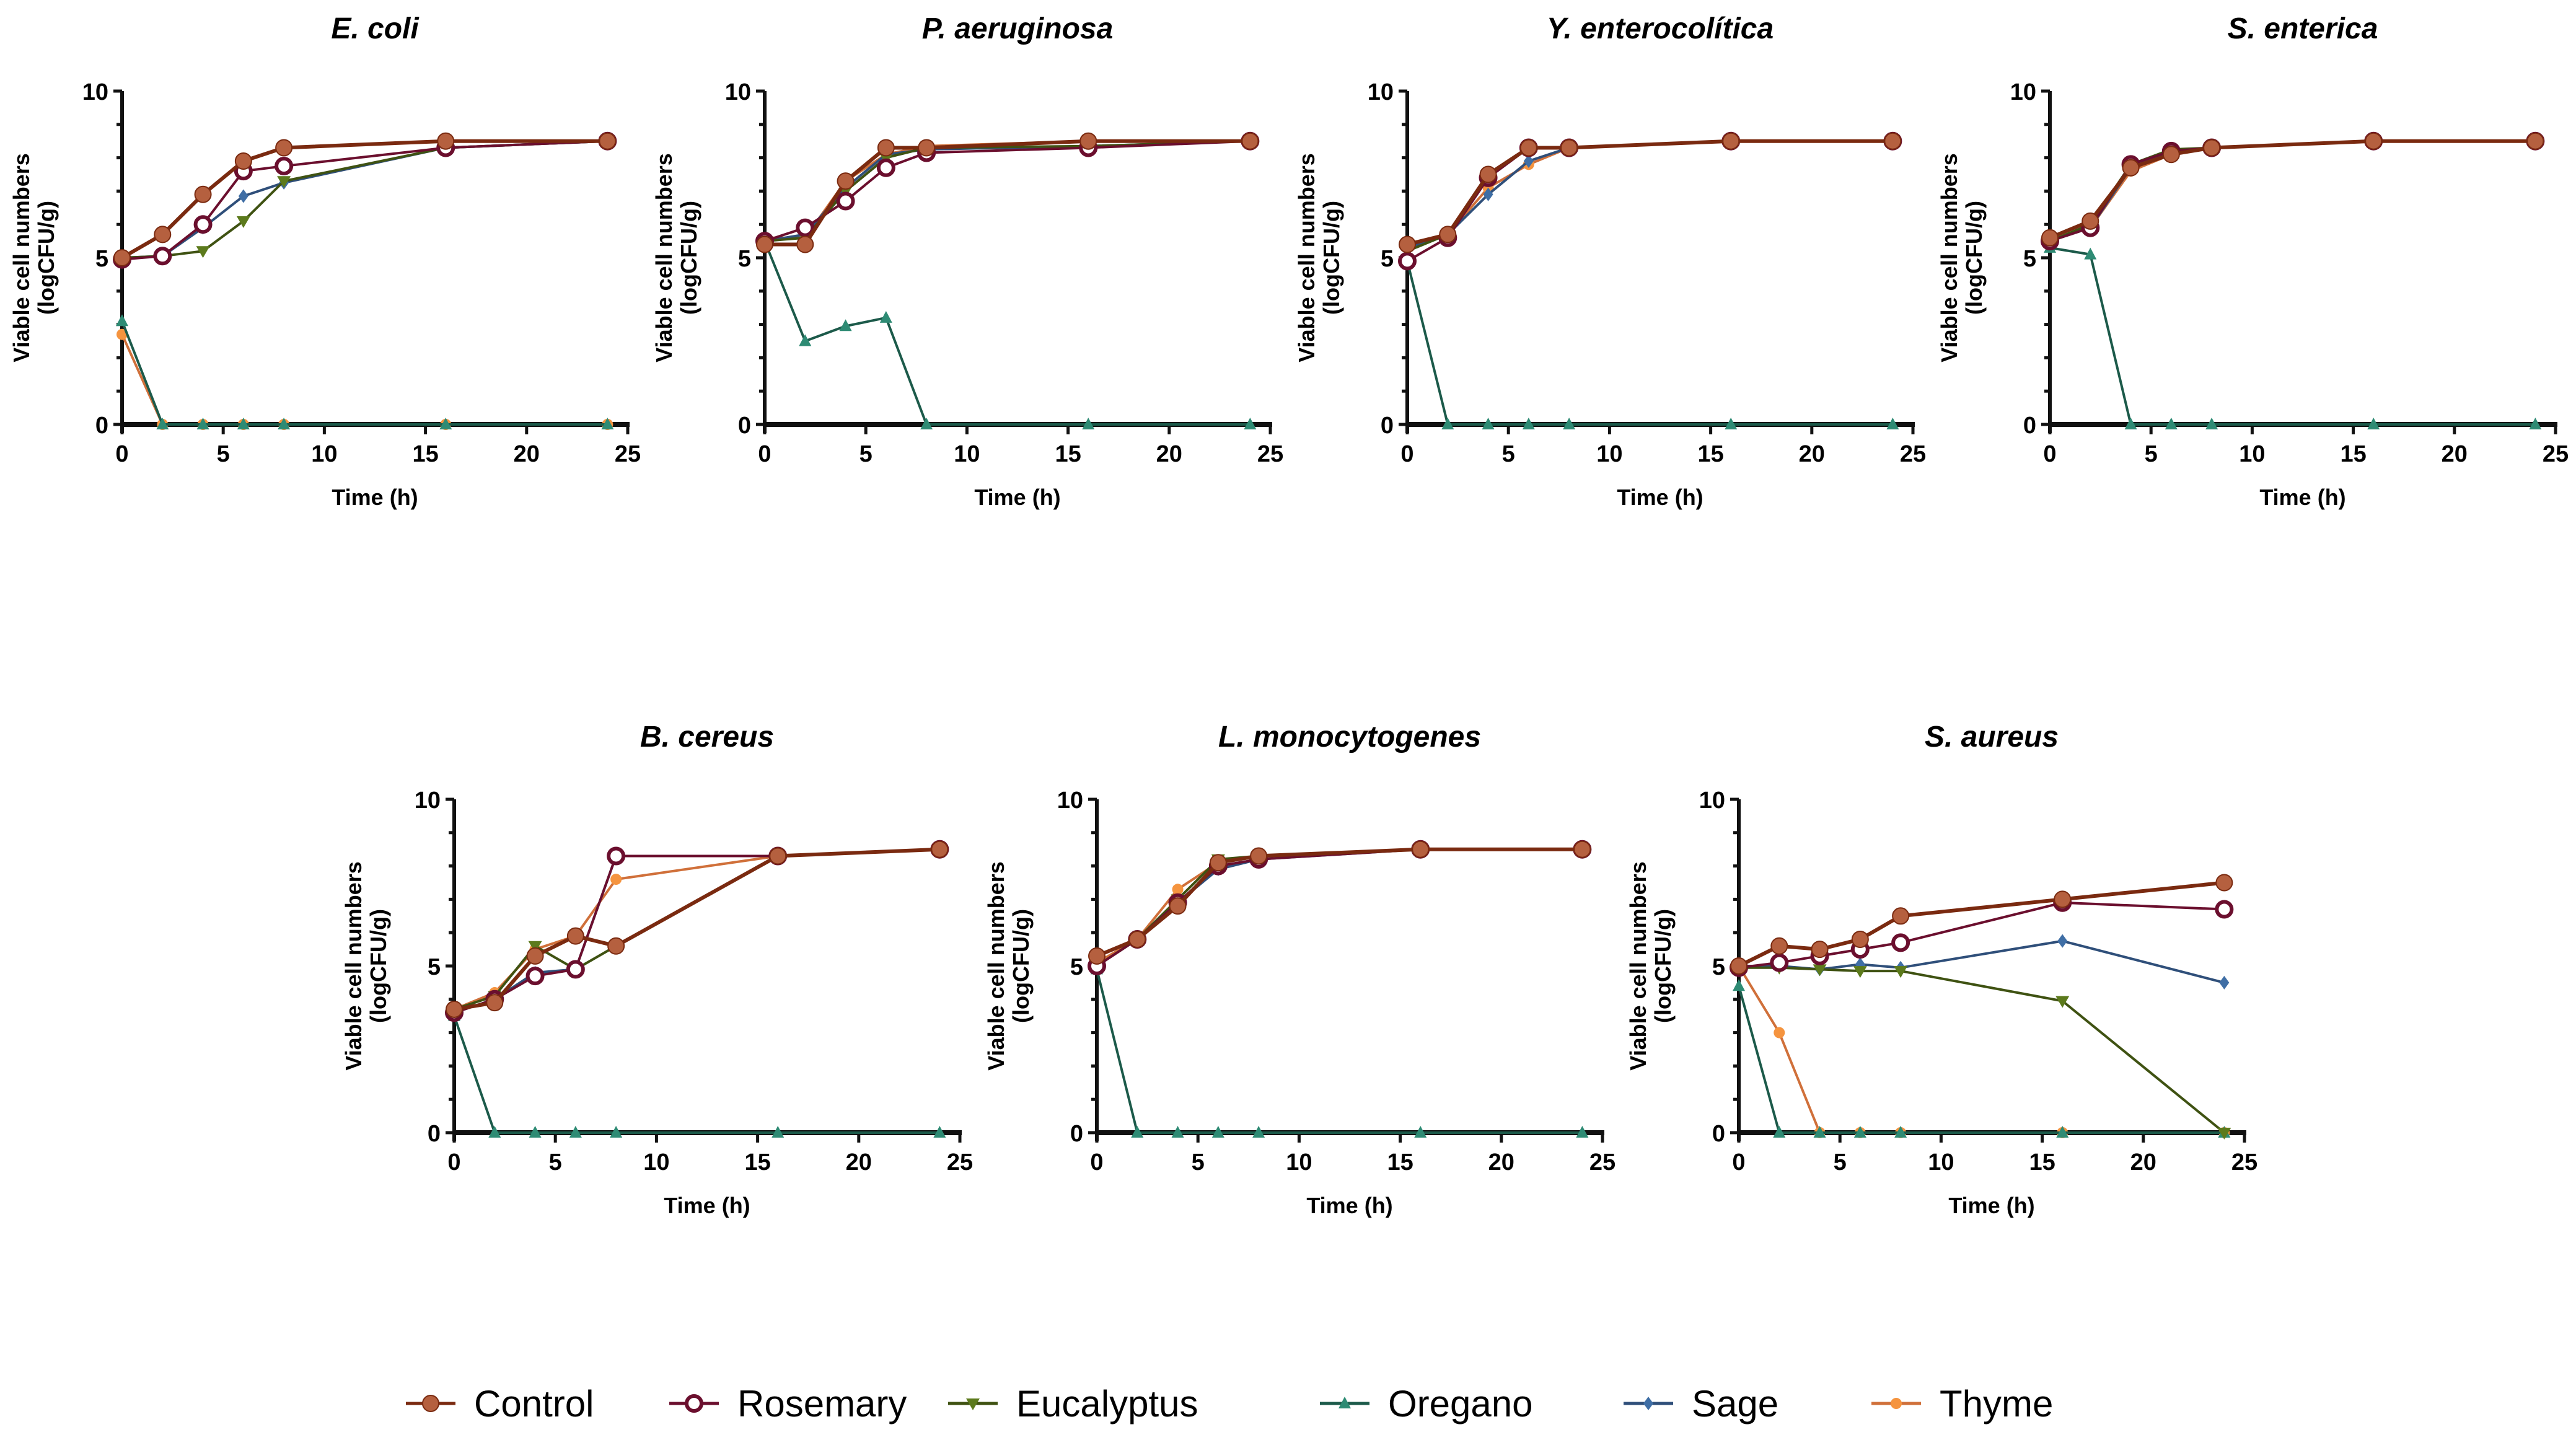 This screenshot has height=1440, width=2576. What do you see at coordinates (1735, 1404) in the screenshot?
I see `legend-label: Sage` at bounding box center [1735, 1404].